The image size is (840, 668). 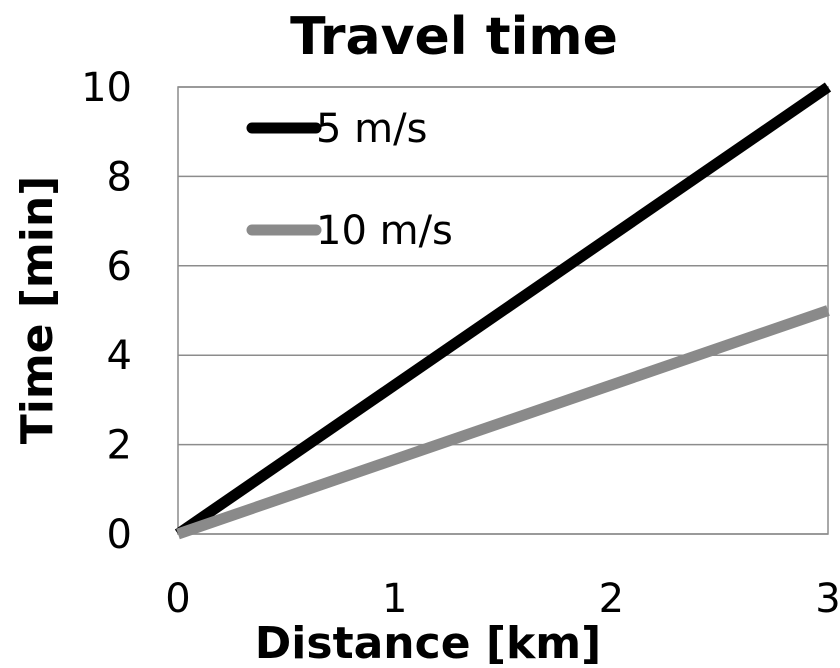 What do you see at coordinates (119, 446) in the screenshot?
I see `y-tick-label: 2` at bounding box center [119, 446].